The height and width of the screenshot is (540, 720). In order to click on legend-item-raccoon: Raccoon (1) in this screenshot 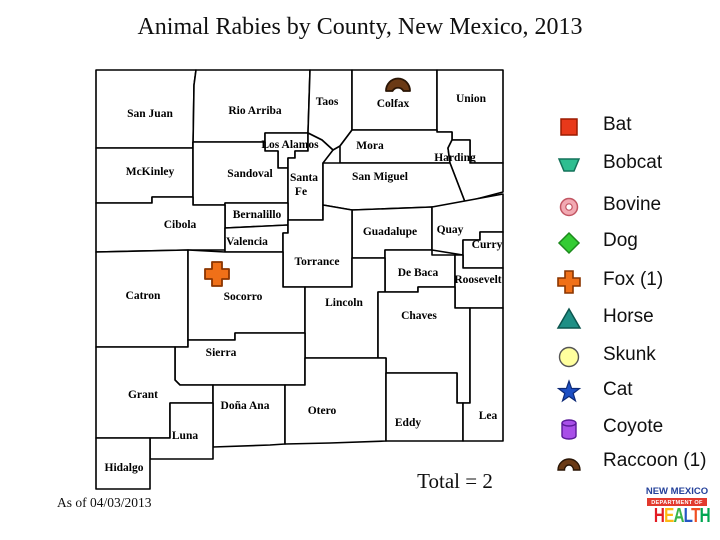, I will do `click(633, 462)`.